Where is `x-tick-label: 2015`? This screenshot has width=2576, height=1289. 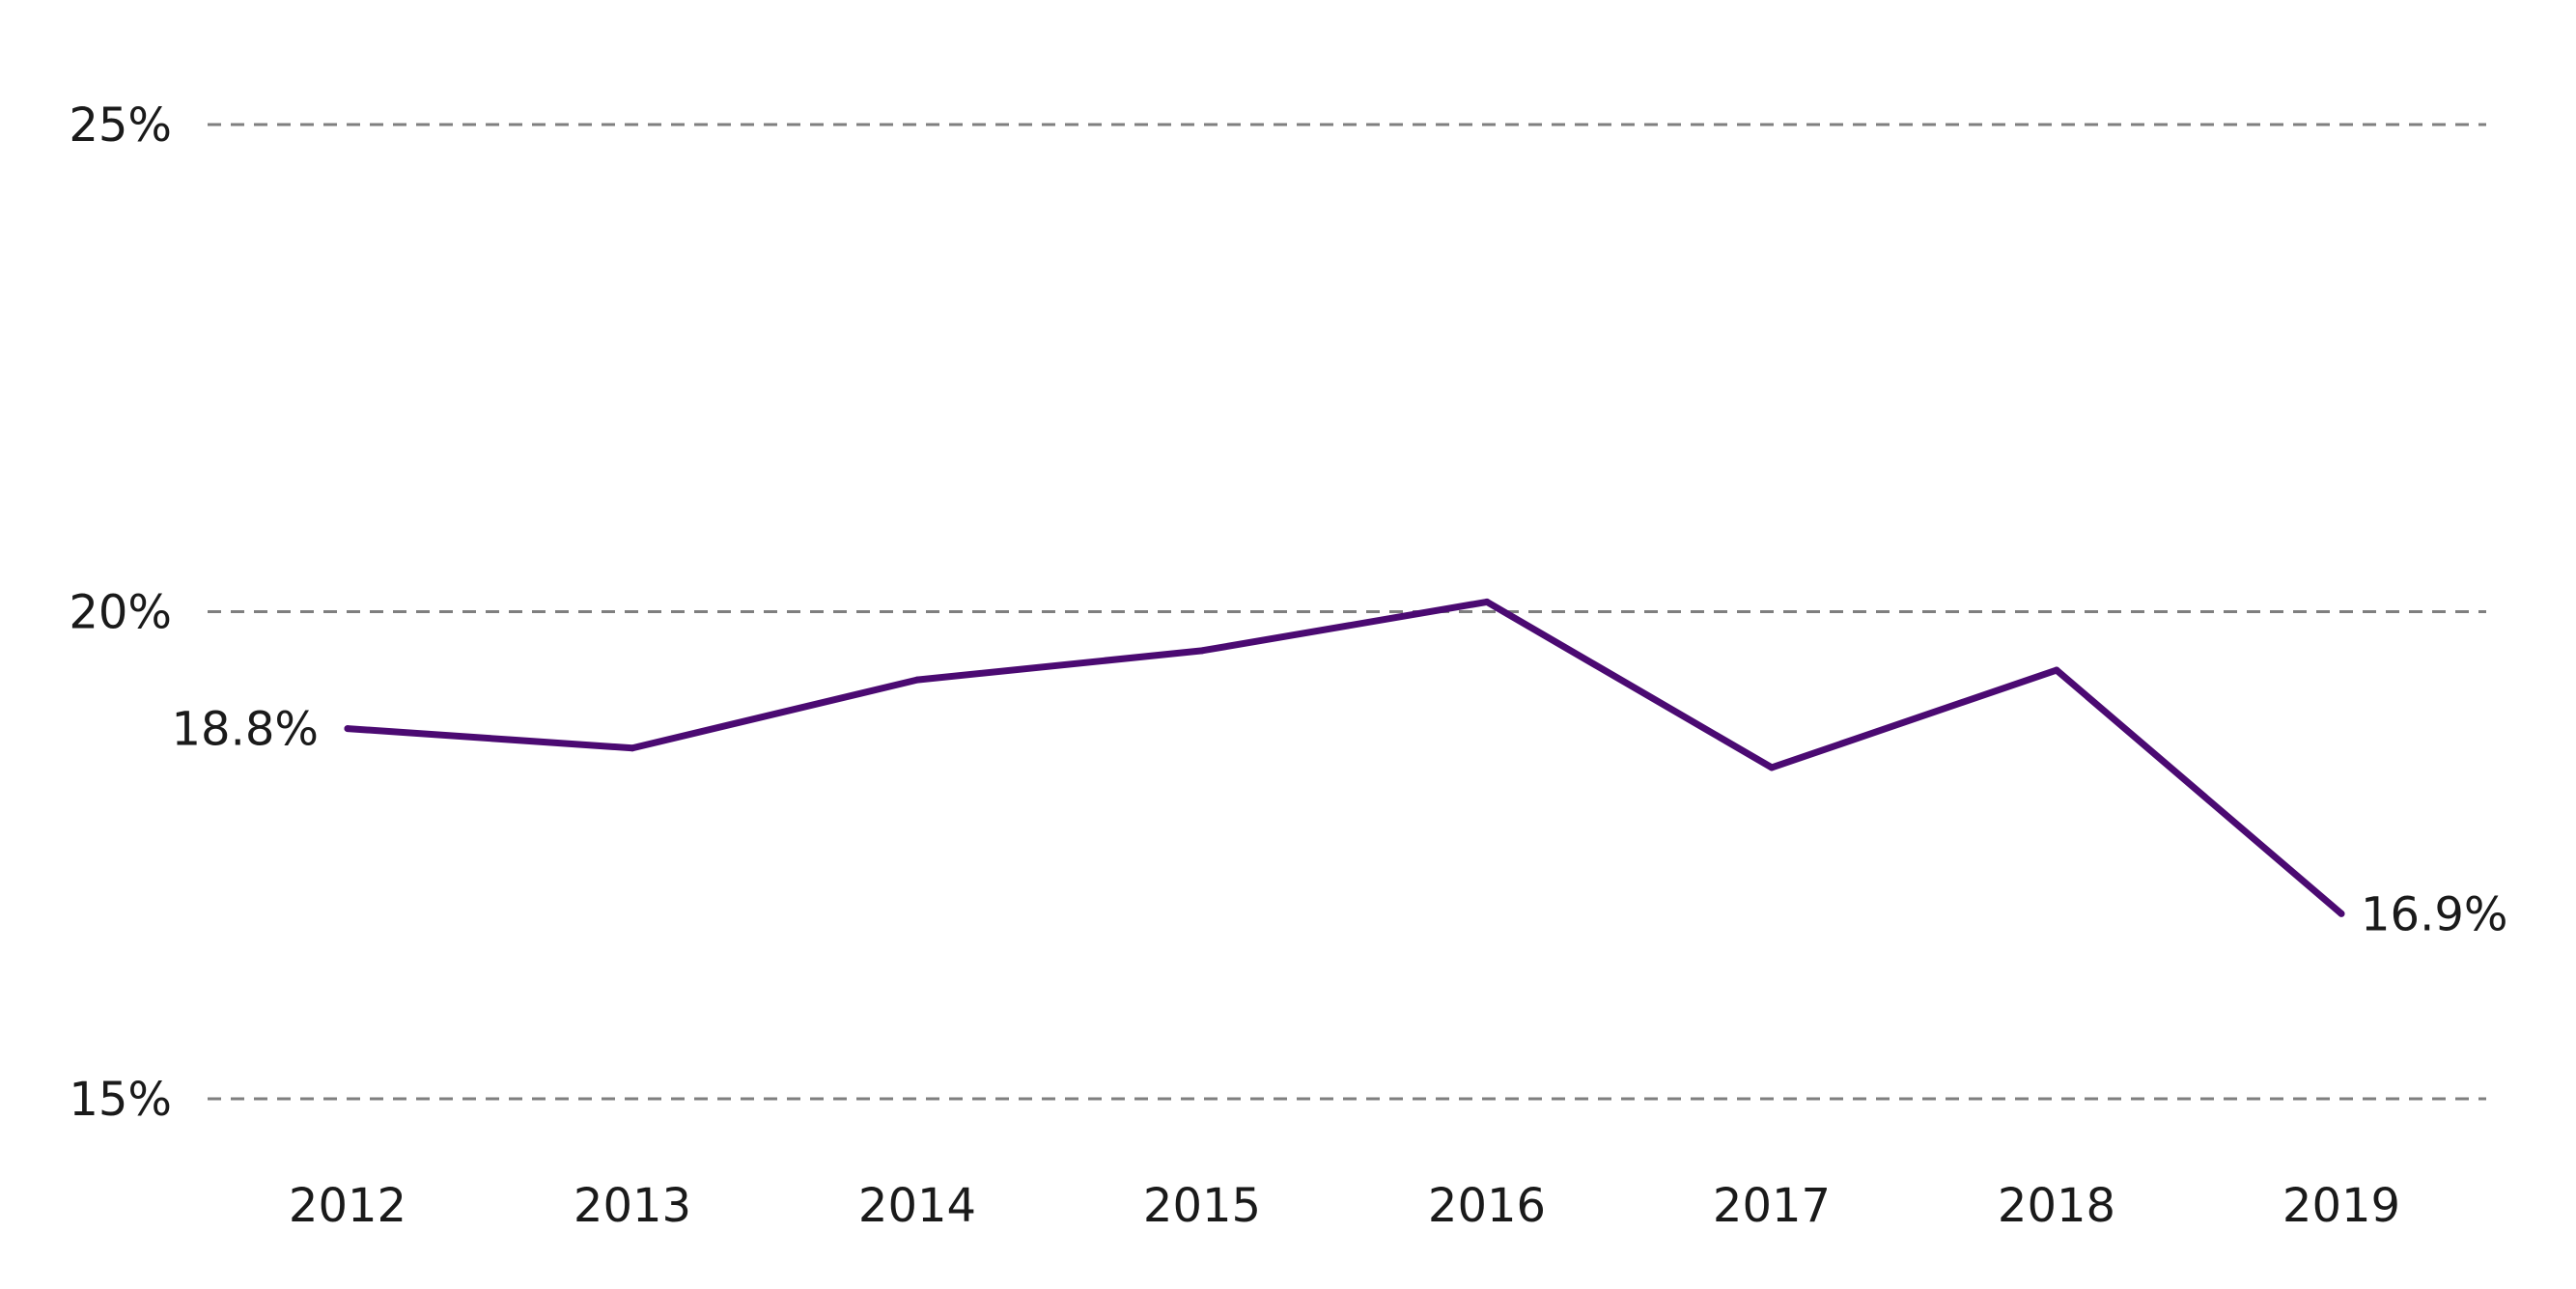 x-tick-label: 2015 is located at coordinates (1202, 1206).